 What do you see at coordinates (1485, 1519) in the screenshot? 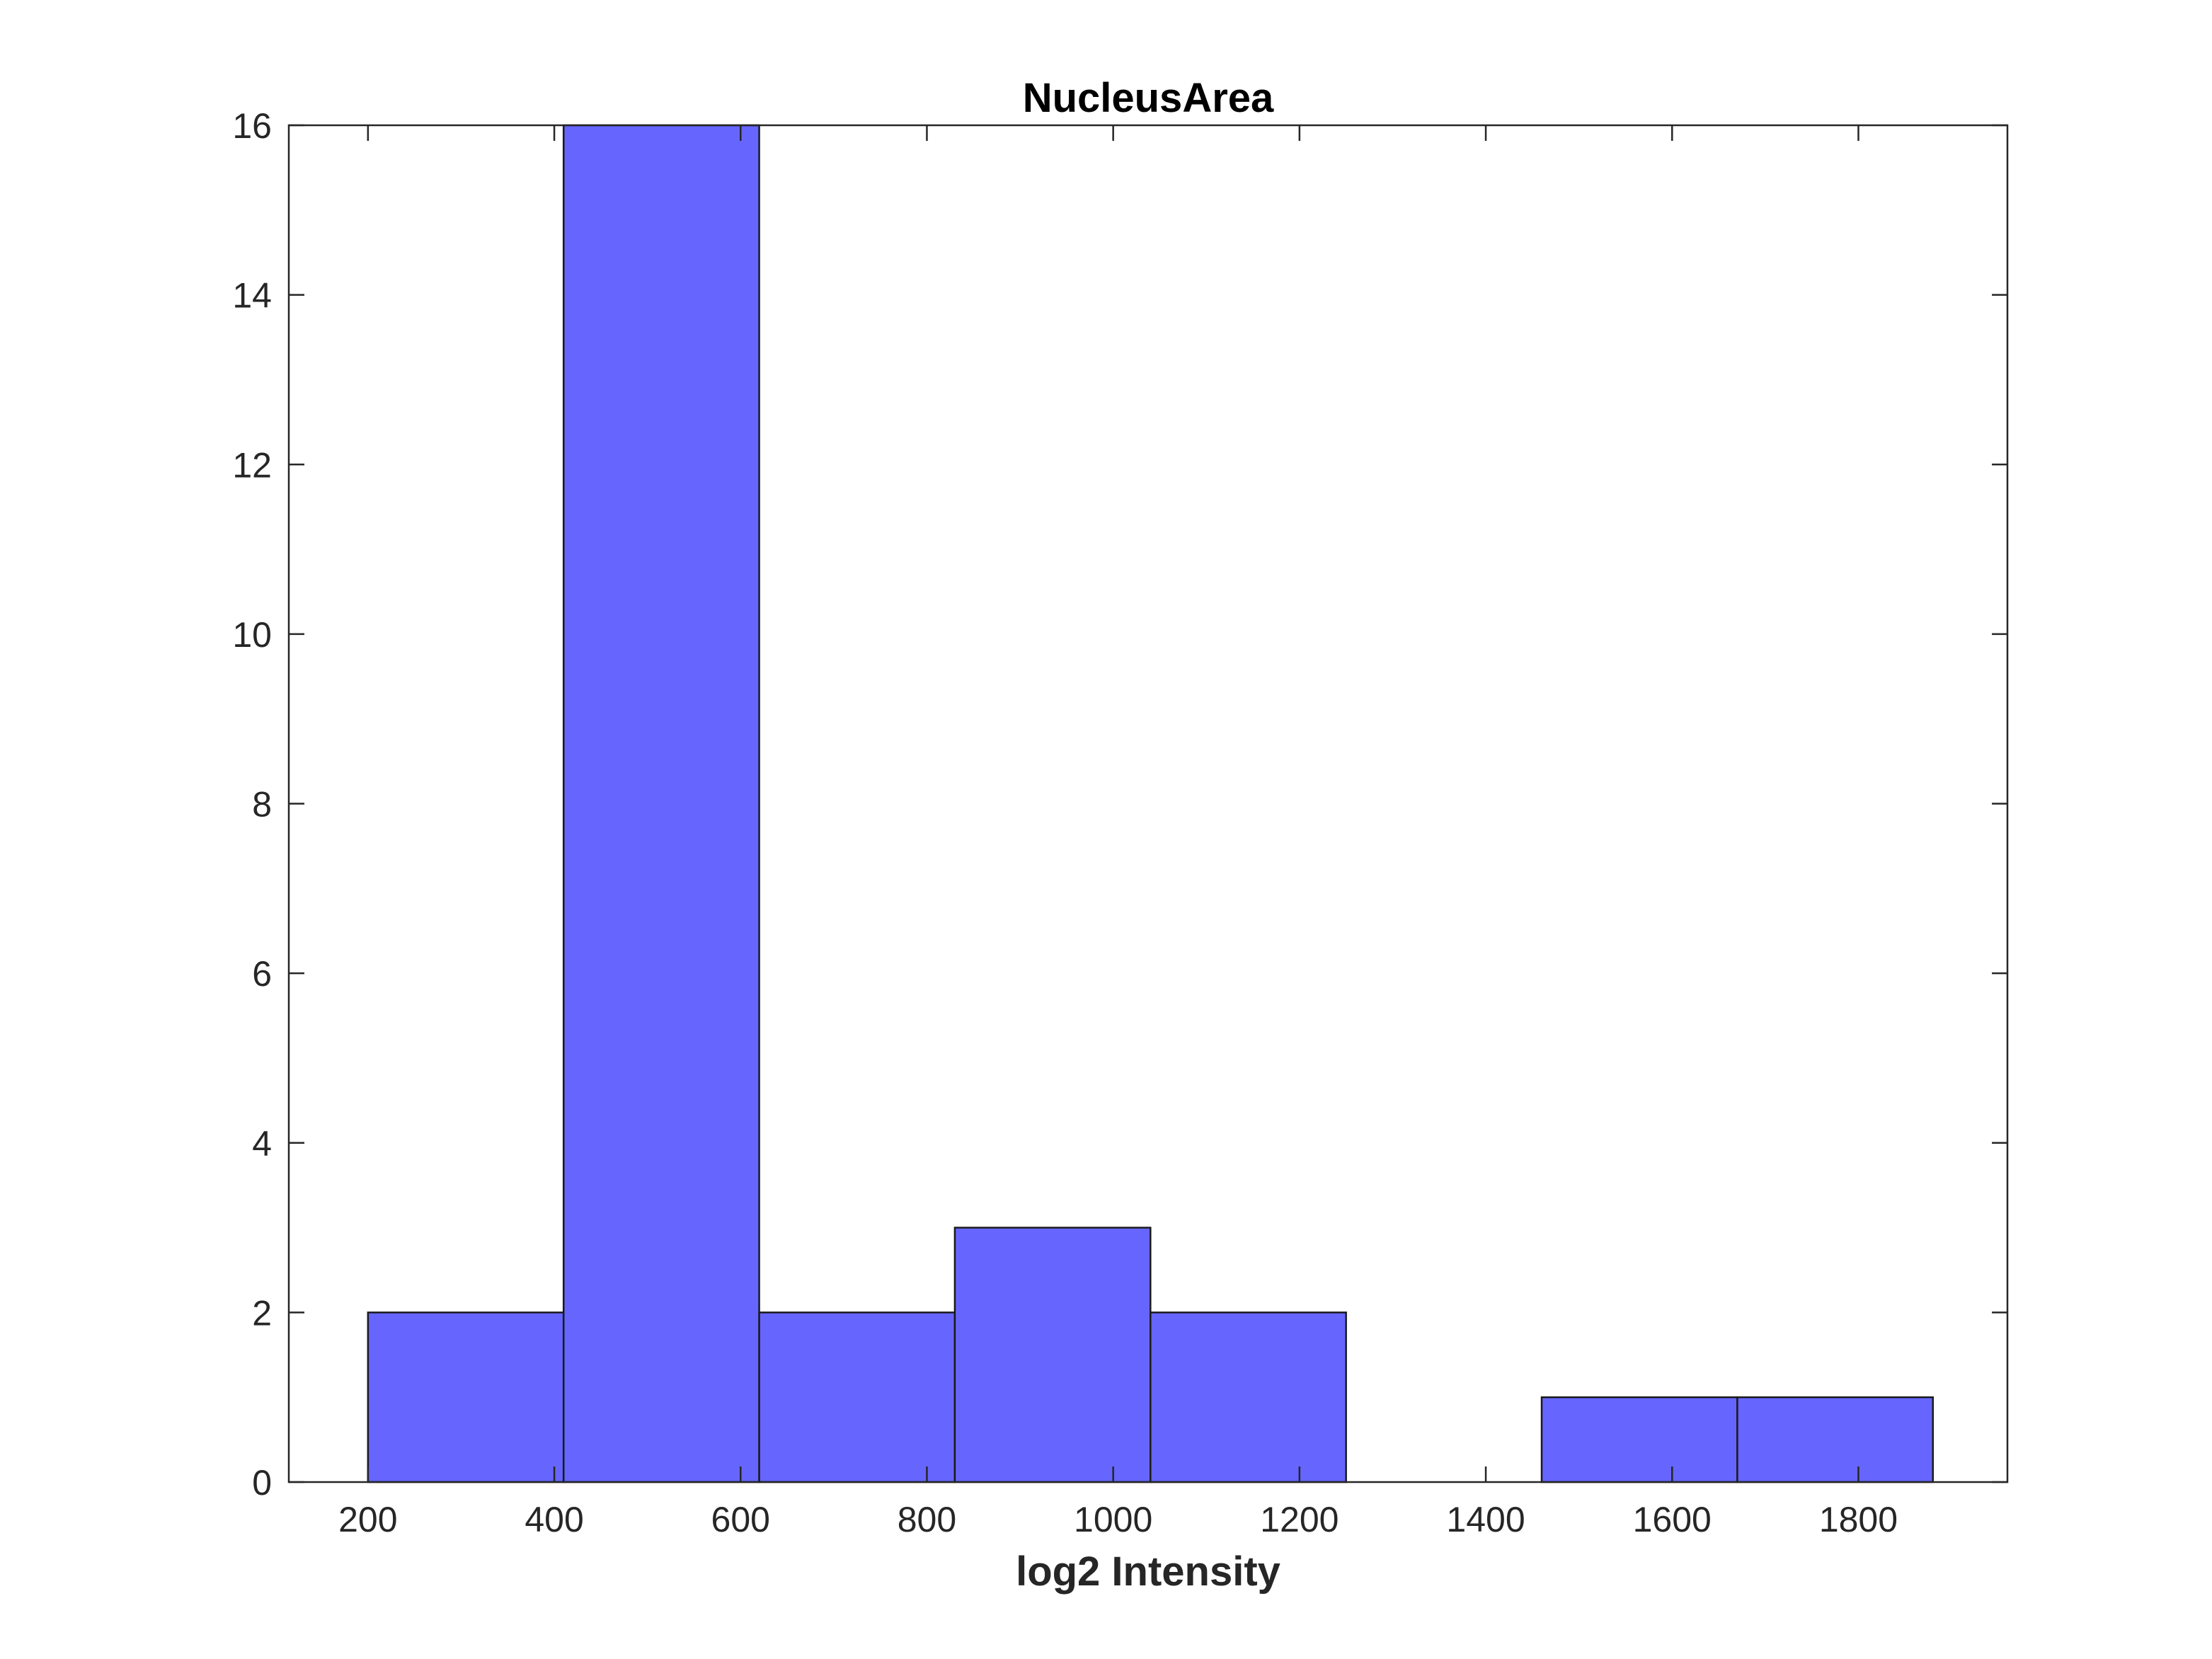
I see `x-tick-label: 1400` at bounding box center [1485, 1519].